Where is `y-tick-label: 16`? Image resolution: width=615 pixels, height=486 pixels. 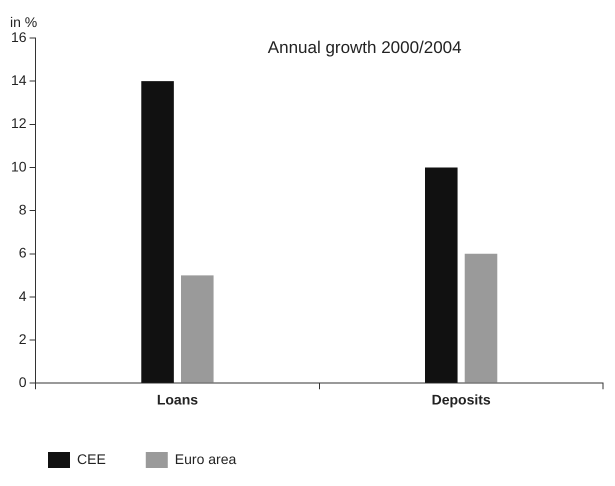
y-tick-label: 16 is located at coordinates (18, 36).